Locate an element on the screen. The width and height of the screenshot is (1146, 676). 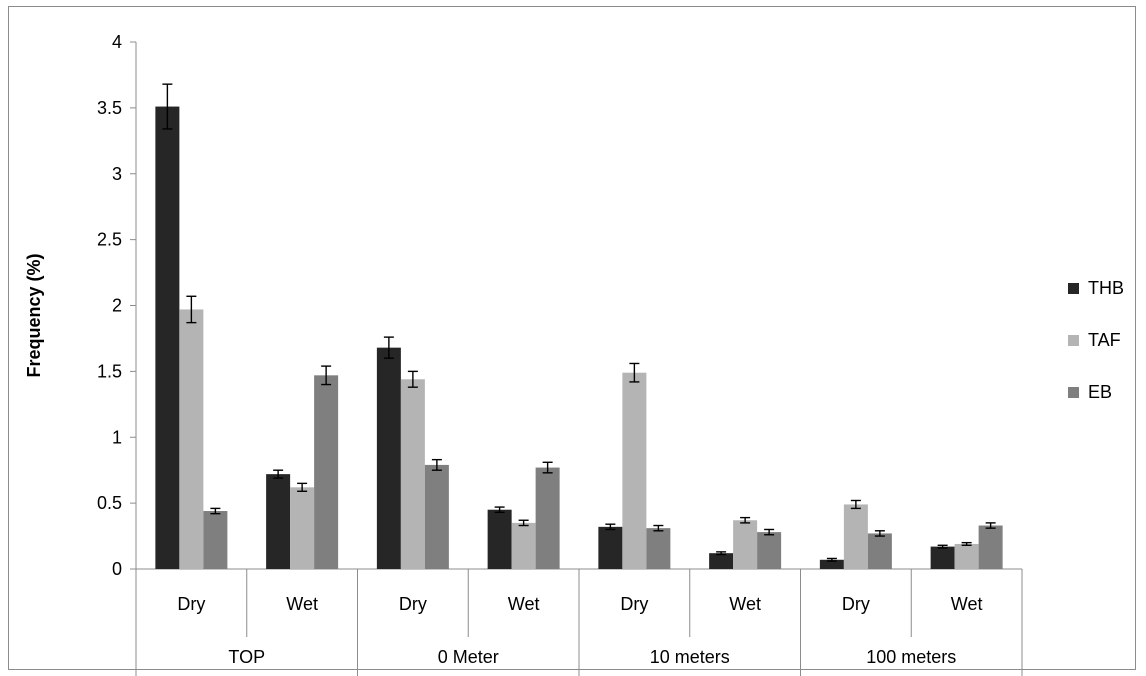
y-tick-label: 0.5 is located at coordinates (109, 503).